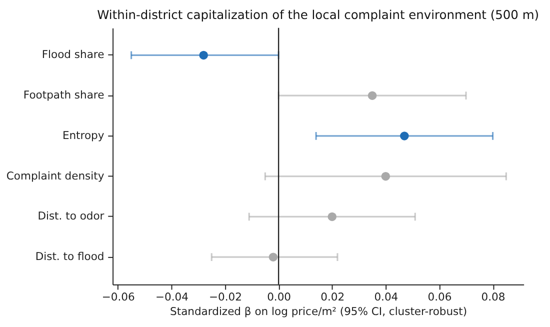 The height and width of the screenshot is (327, 550). I want to click on x-tick-label: 0.04, so click(386, 297).